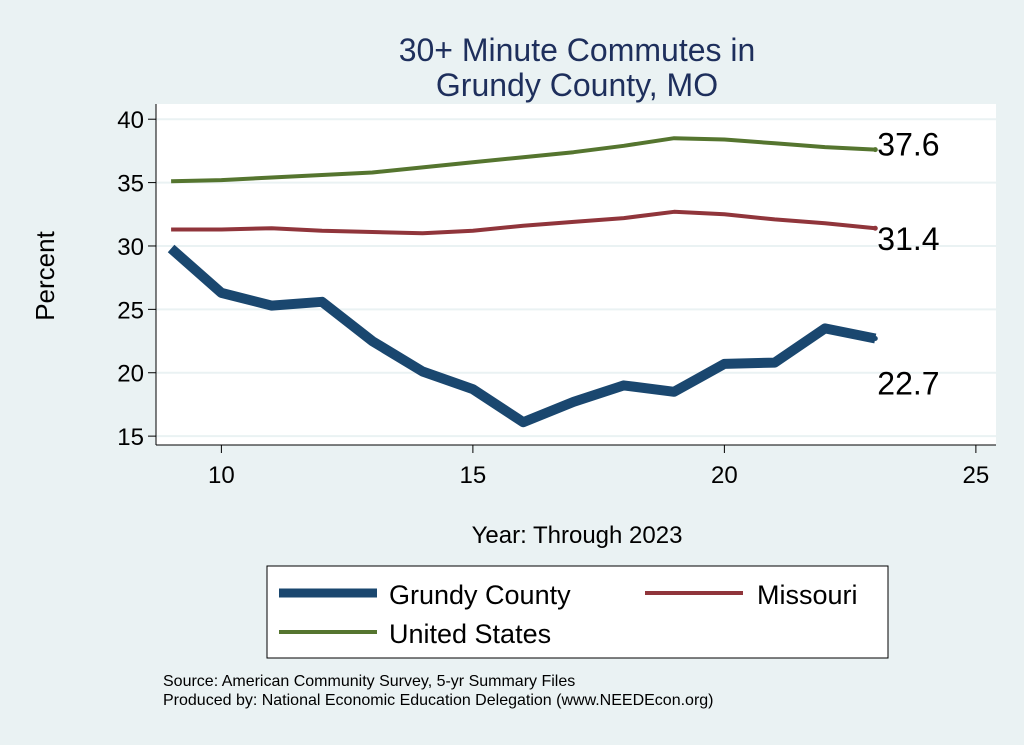 This screenshot has width=1024, height=745. Describe the element at coordinates (130, 437) in the screenshot. I see `y-tick-label-15: 15` at that location.